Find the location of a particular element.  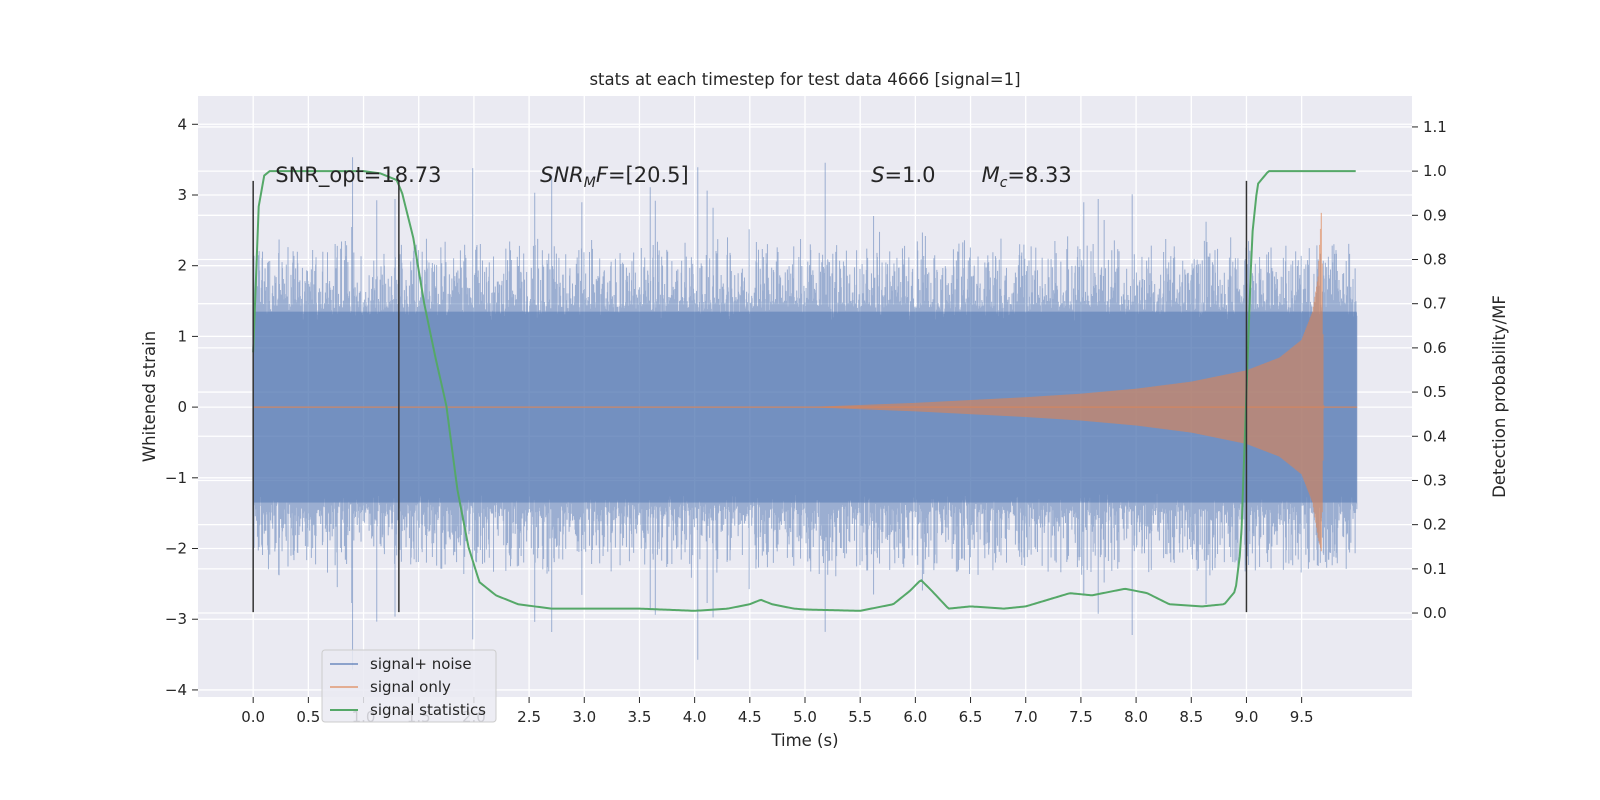

y-tick-label: −4 is located at coordinates (176, 690).